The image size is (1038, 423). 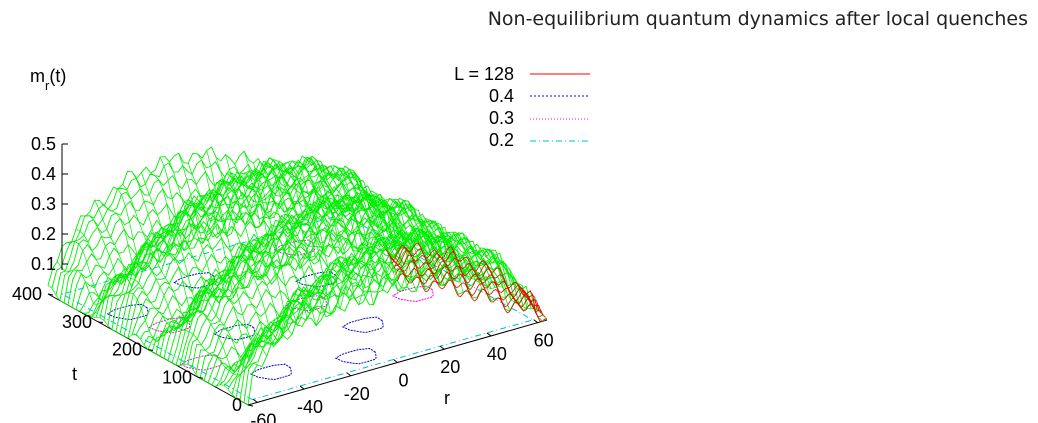 I want to click on x-axis-label: r, so click(x=447, y=398).